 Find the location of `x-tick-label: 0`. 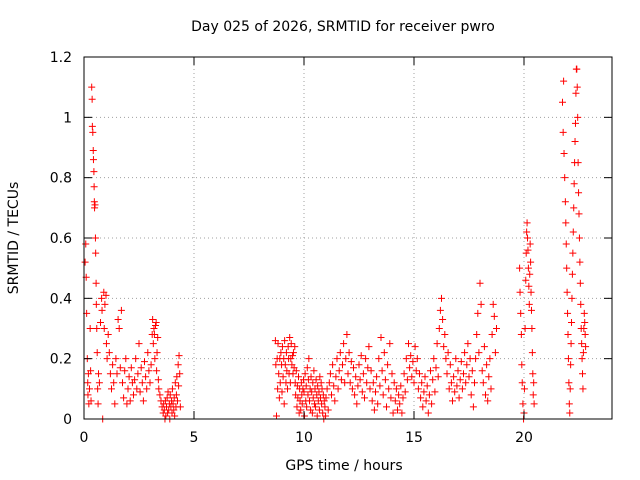

x-tick-label: 0 is located at coordinates (84, 438).